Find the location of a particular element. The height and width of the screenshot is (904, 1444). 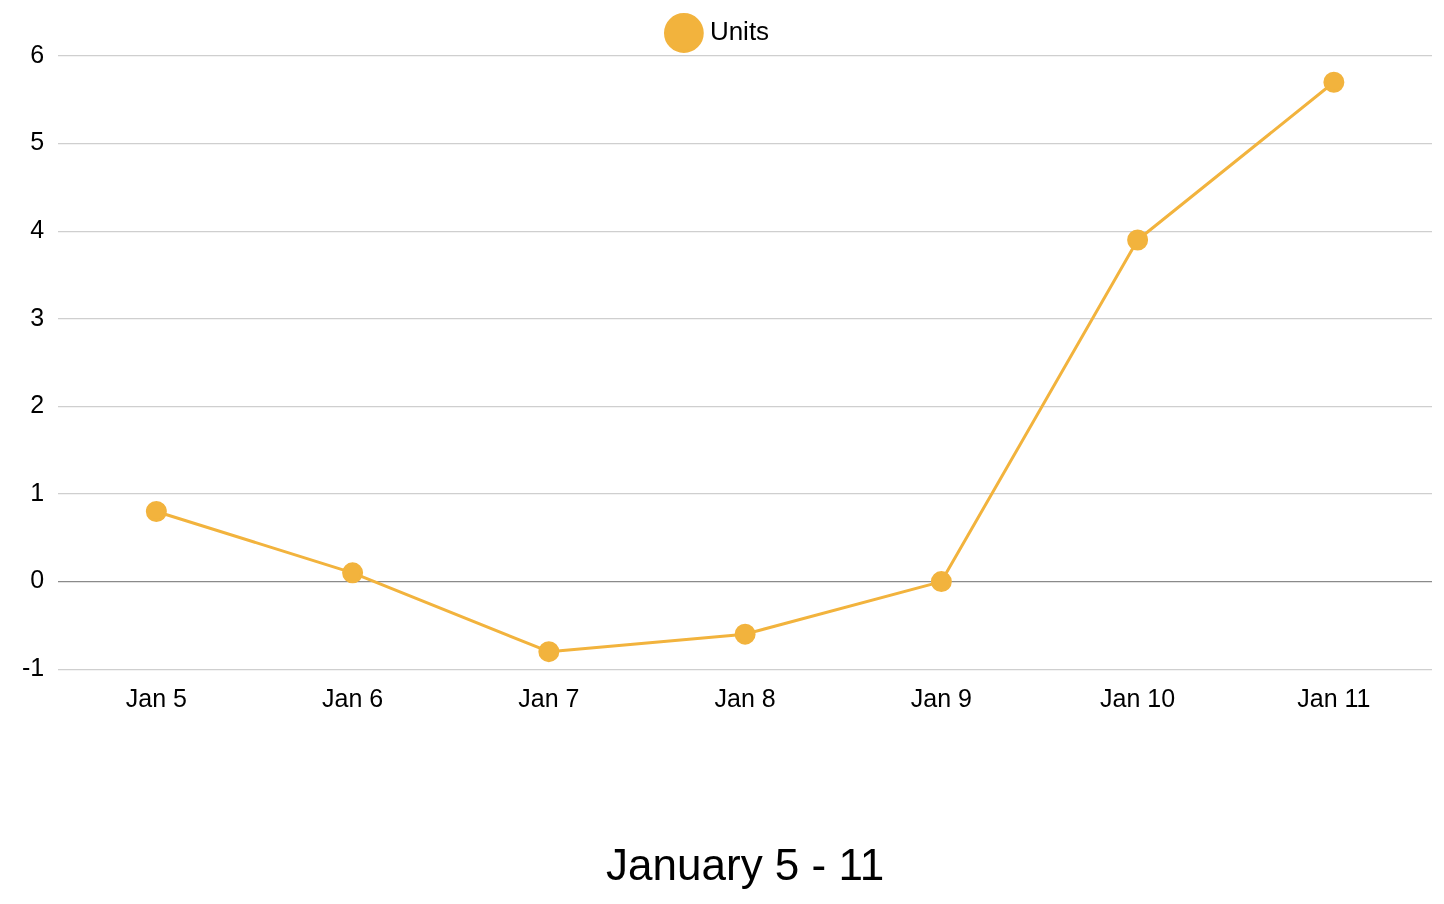

y-tick-label: 5 is located at coordinates (37, 141).